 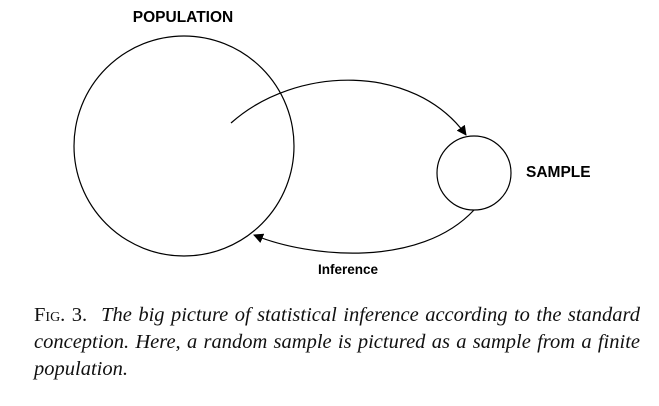 I want to click on sampling-arrow, so click(x=348, y=107).